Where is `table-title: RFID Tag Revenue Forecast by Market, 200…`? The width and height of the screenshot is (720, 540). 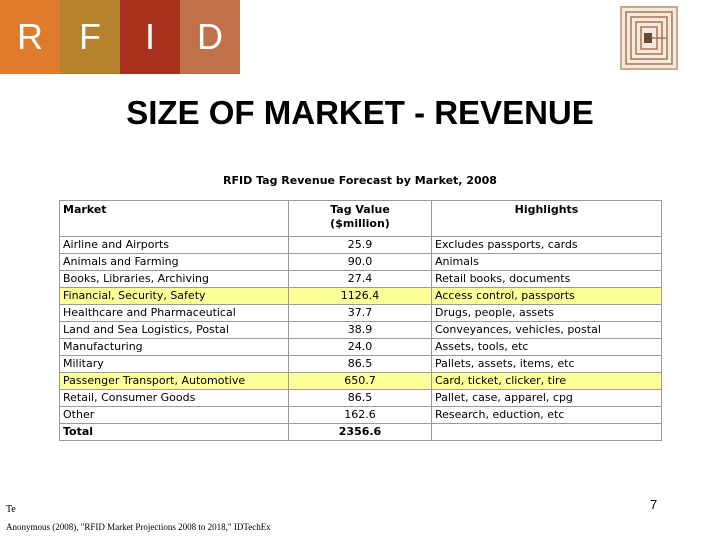 table-title: RFID Tag Revenue Forecast by Market, 200… is located at coordinates (360, 180).